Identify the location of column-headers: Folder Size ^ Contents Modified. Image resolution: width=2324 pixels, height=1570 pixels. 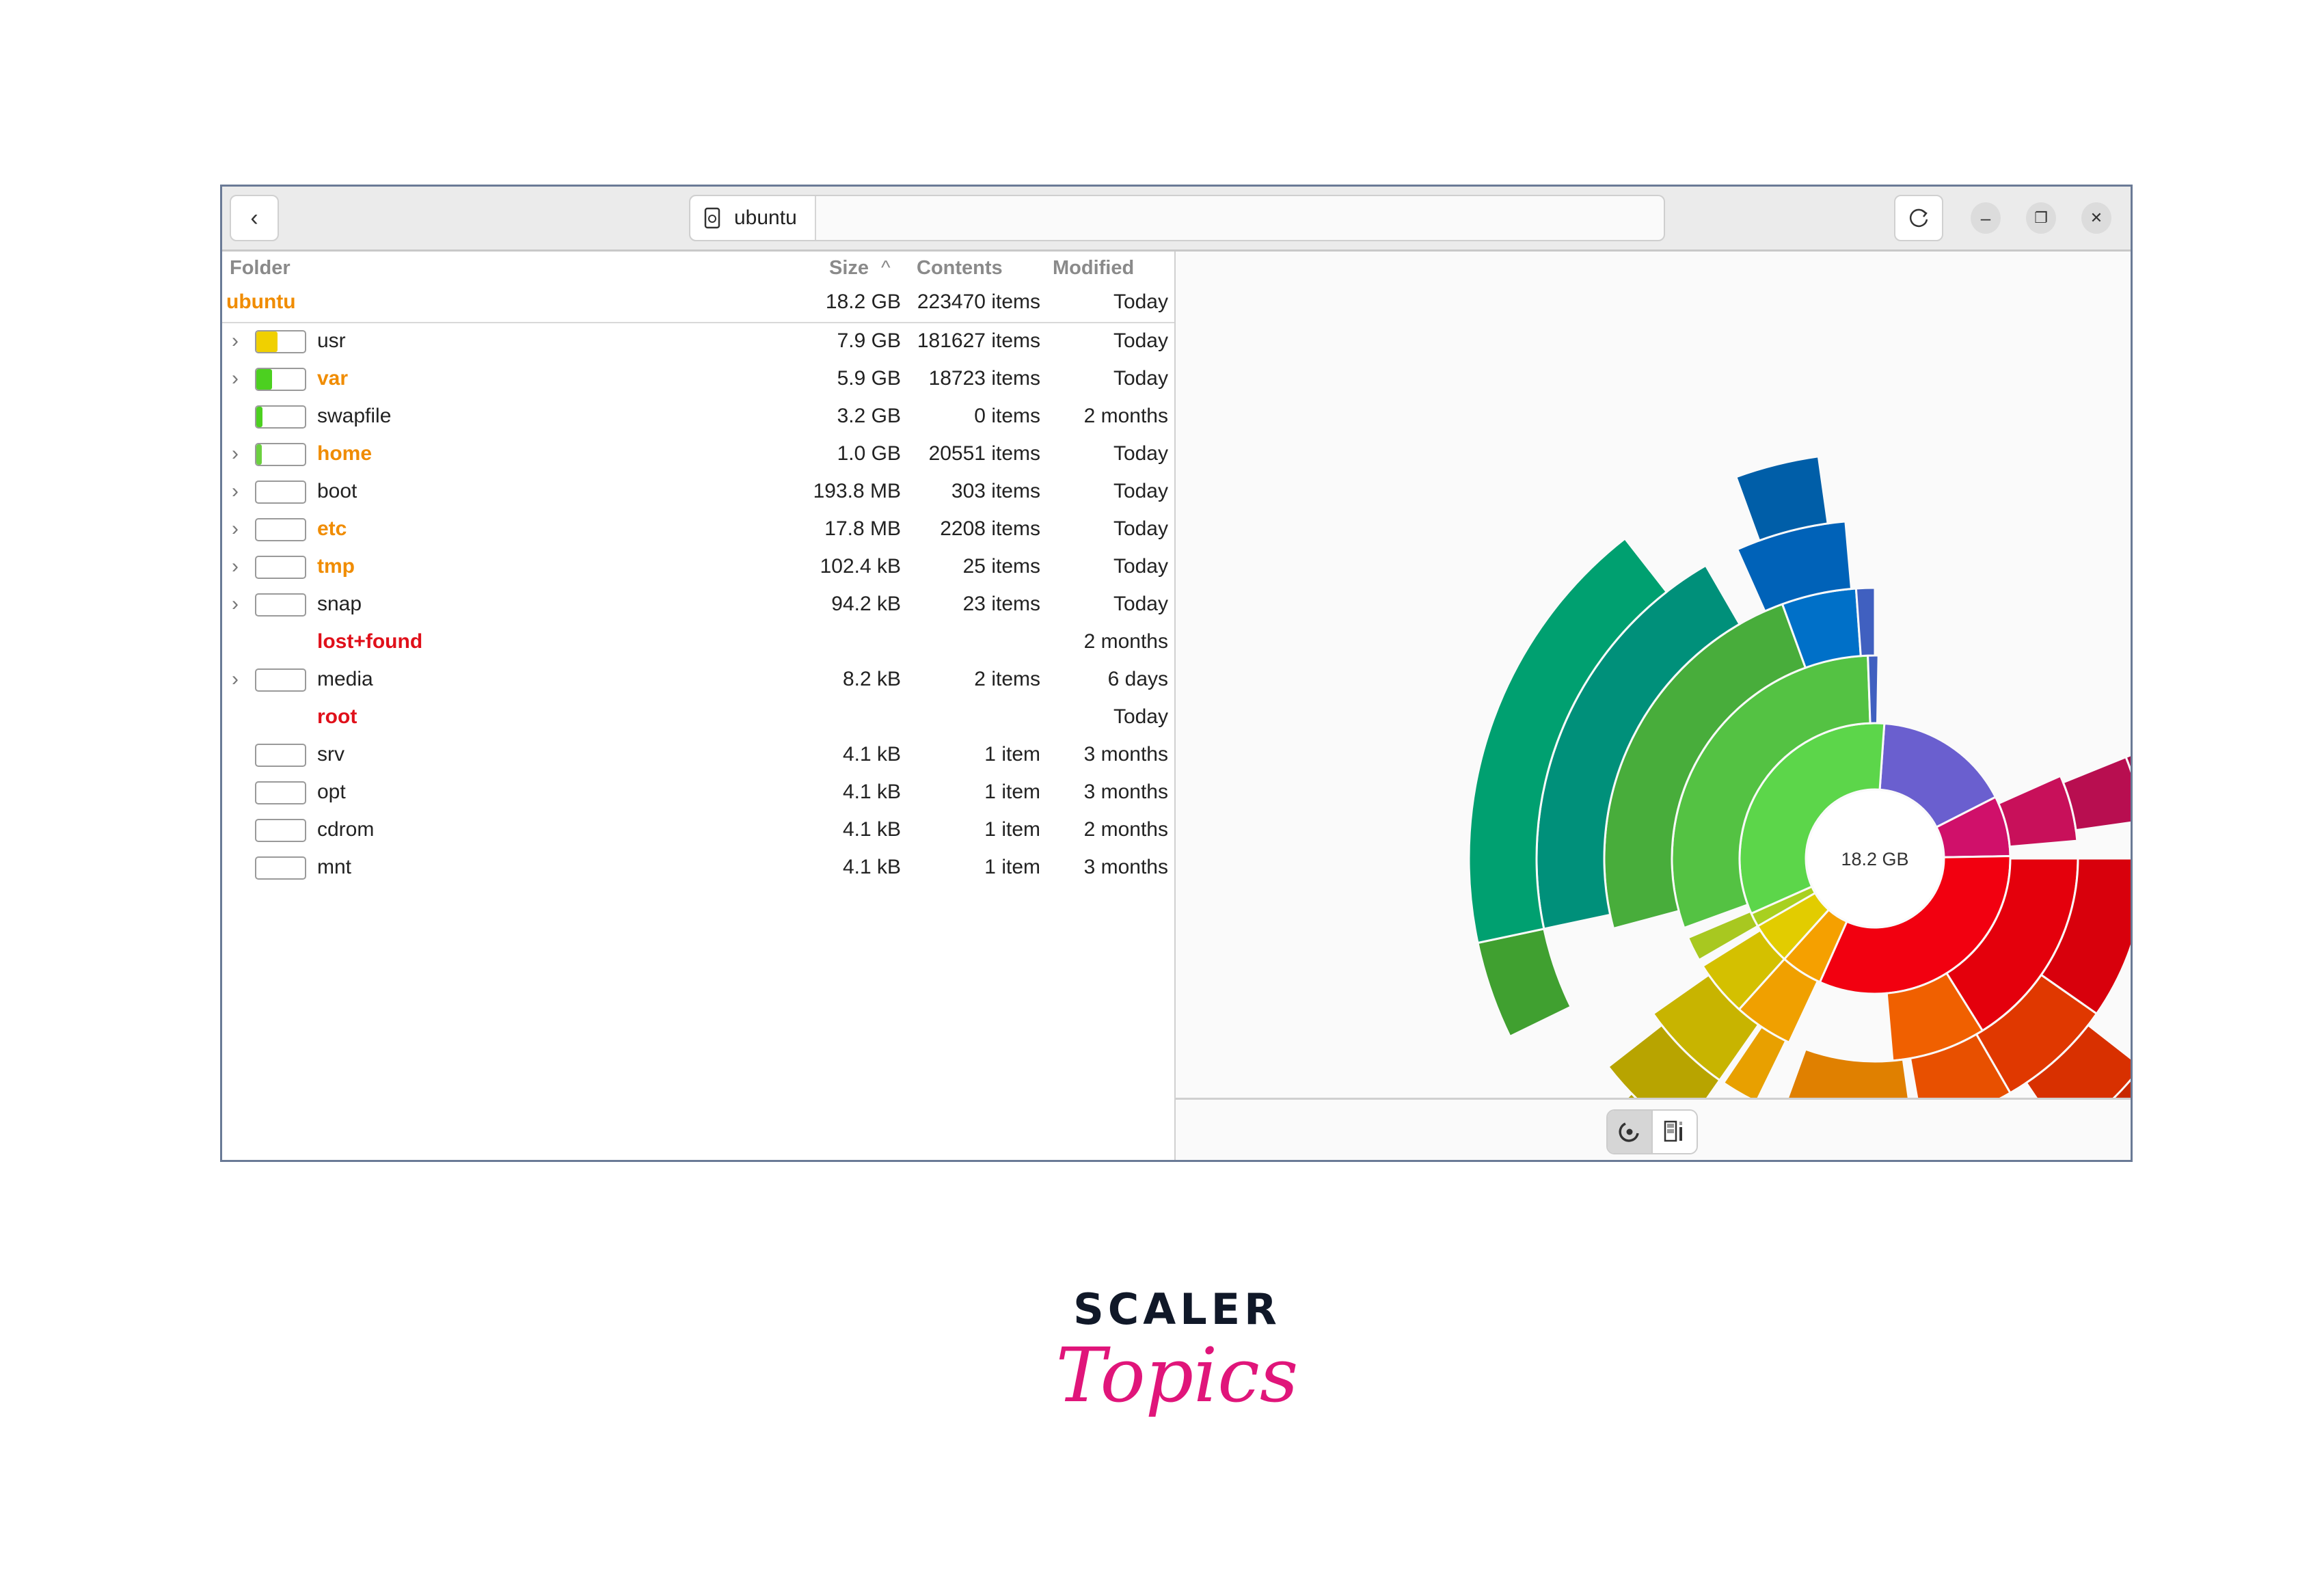
(698, 268).